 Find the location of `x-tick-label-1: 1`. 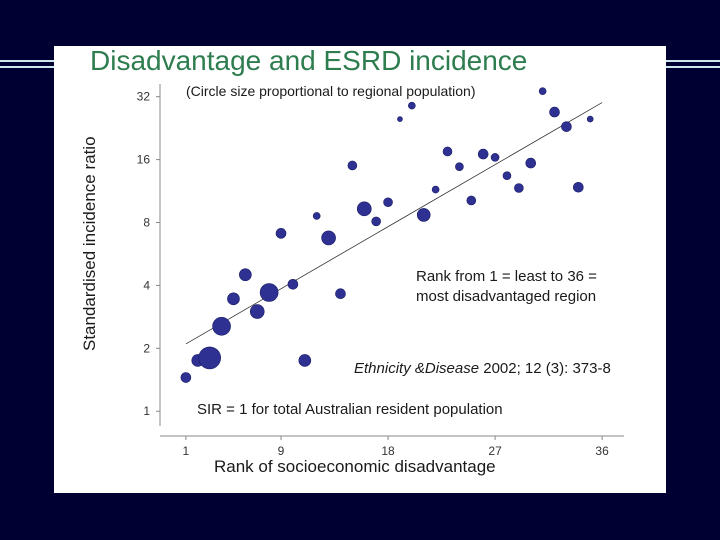

x-tick-label-1: 1 is located at coordinates (186, 451).